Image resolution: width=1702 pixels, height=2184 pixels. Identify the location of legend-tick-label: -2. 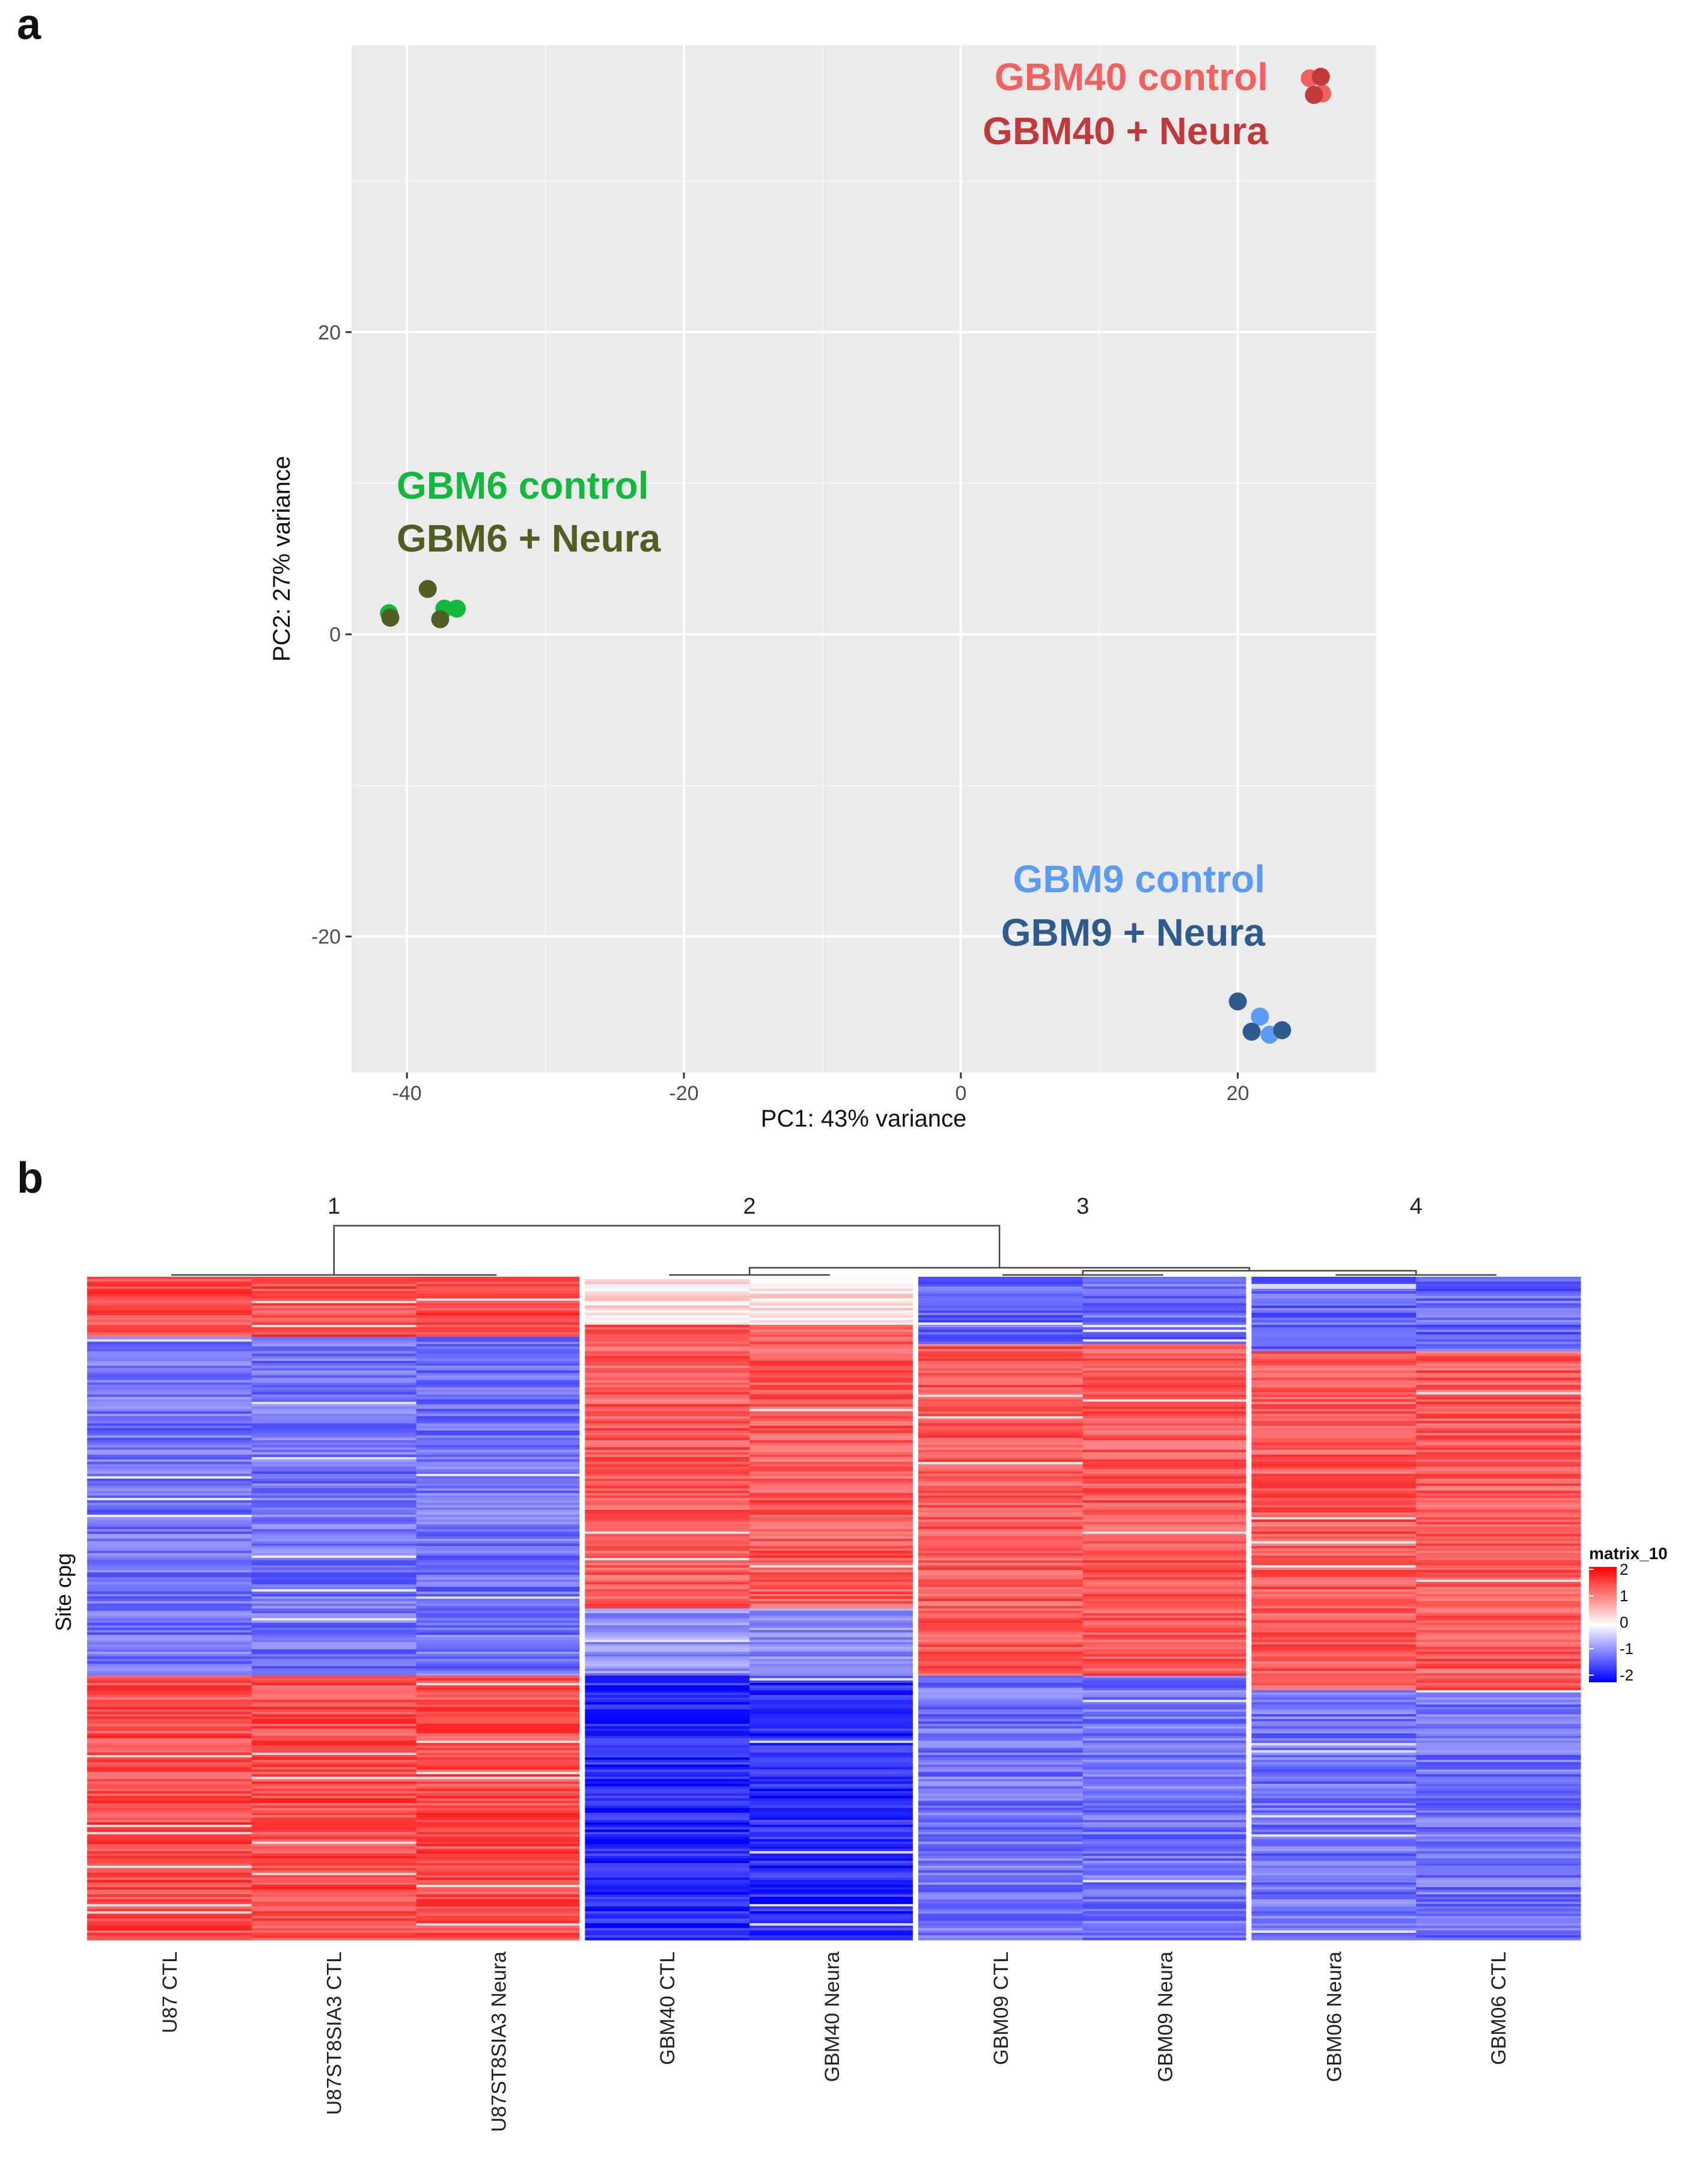
(1626, 1675).